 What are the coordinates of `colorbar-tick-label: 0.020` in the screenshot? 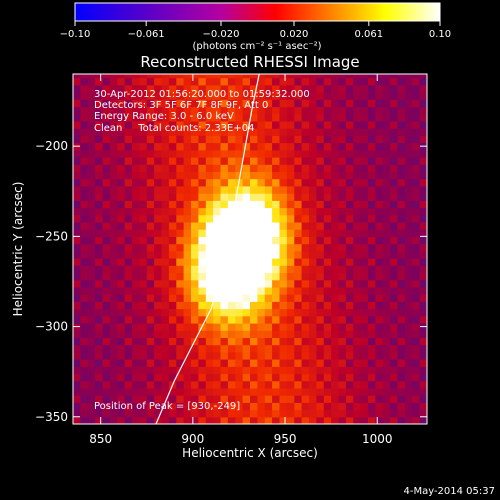 It's located at (294, 34).